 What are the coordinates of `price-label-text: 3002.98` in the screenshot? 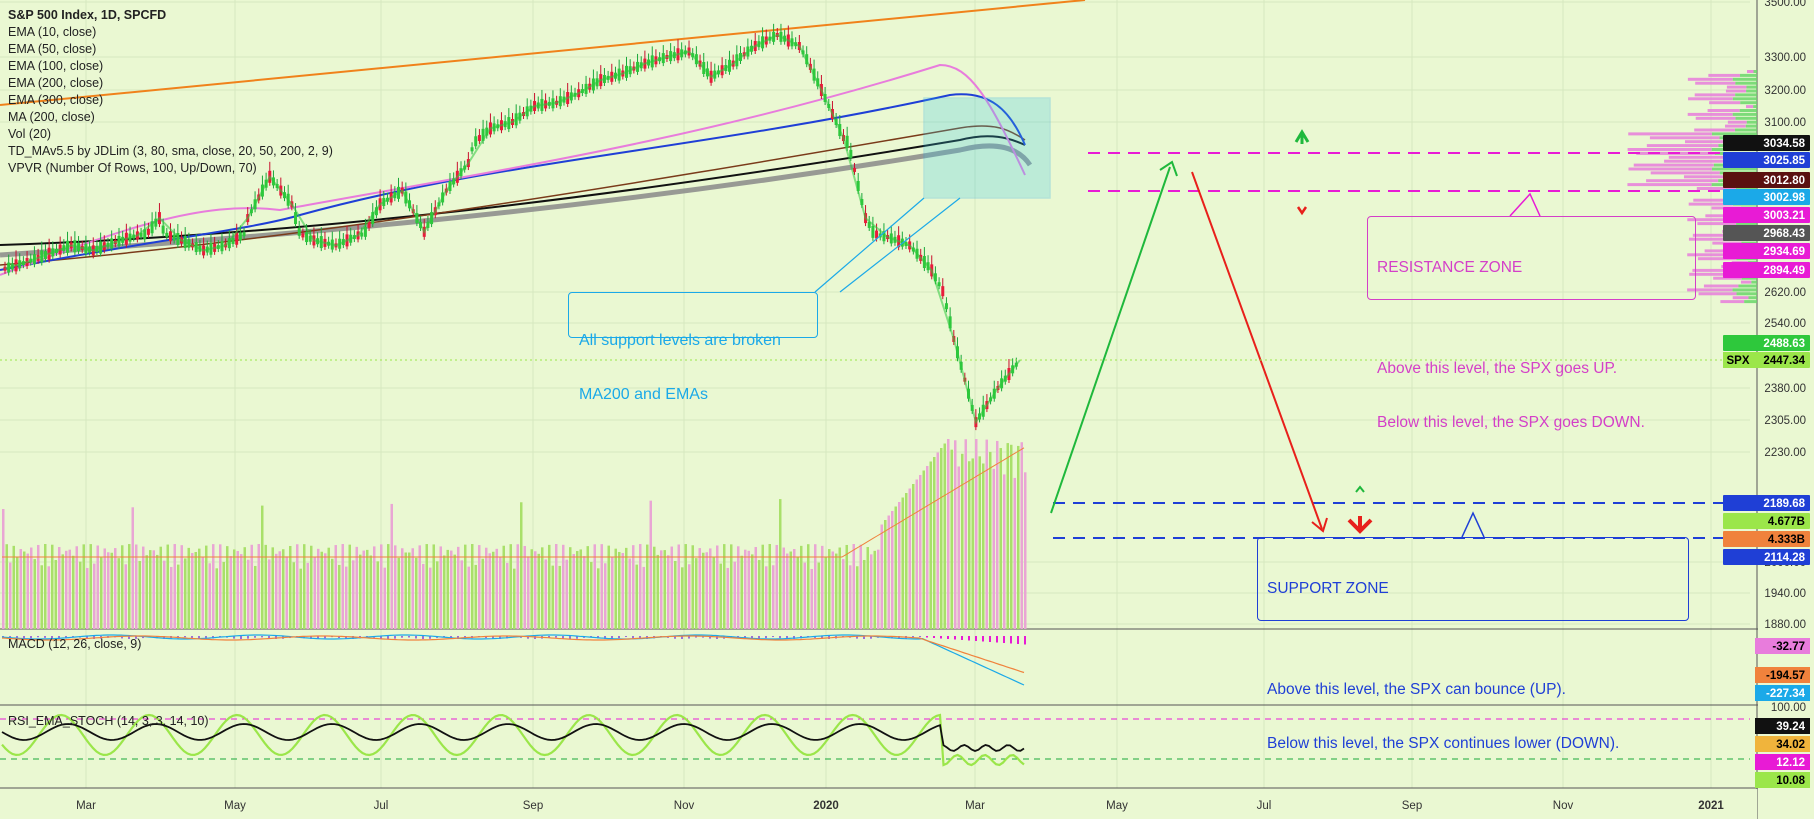 It's located at (1784, 198).